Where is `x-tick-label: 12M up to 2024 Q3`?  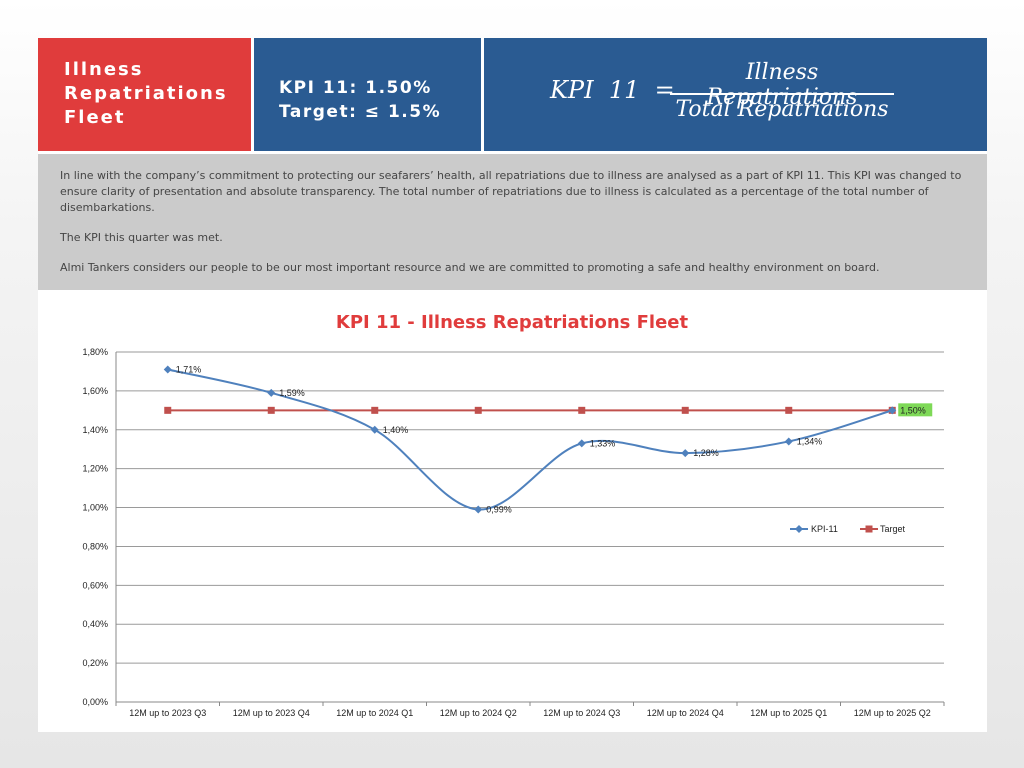
x-tick-label: 12M up to 2024 Q3 is located at coordinates (581, 713).